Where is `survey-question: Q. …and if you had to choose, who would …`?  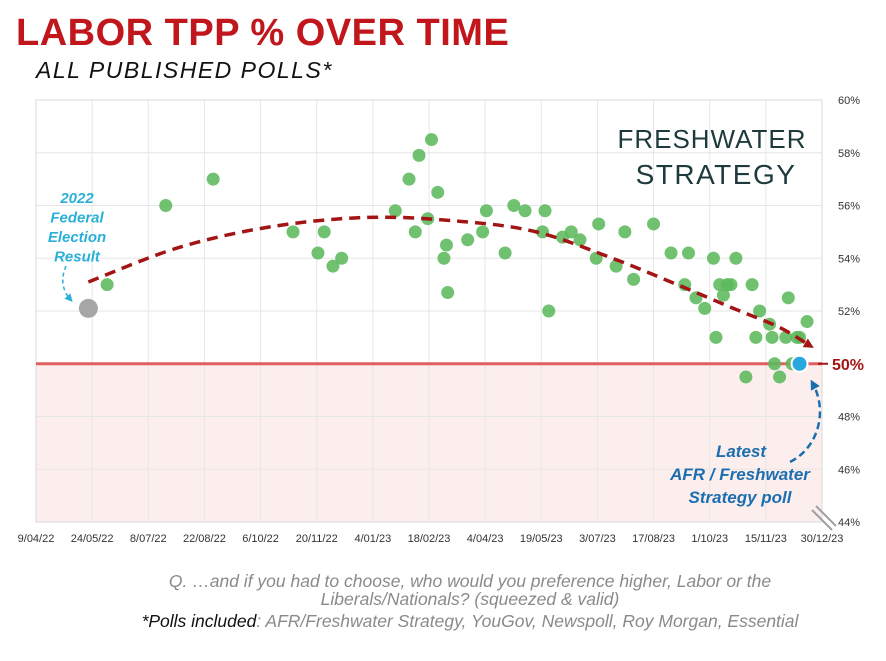 survey-question: Q. …and if you had to choose, who would … is located at coordinates (470, 590).